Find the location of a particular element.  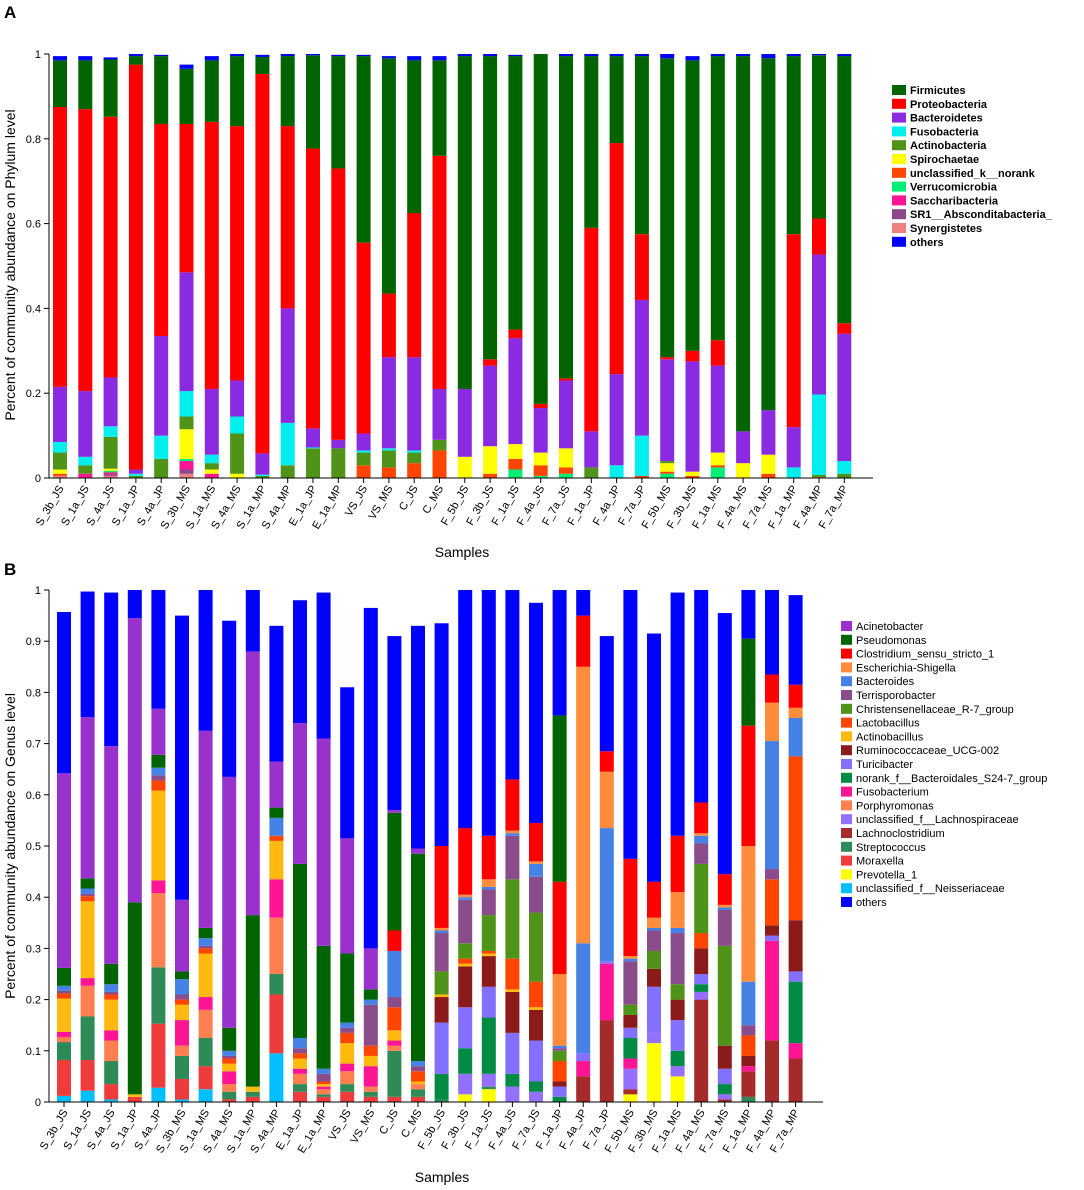

panel-a-bar-F_4a_JP is located at coordinates (616, 266).